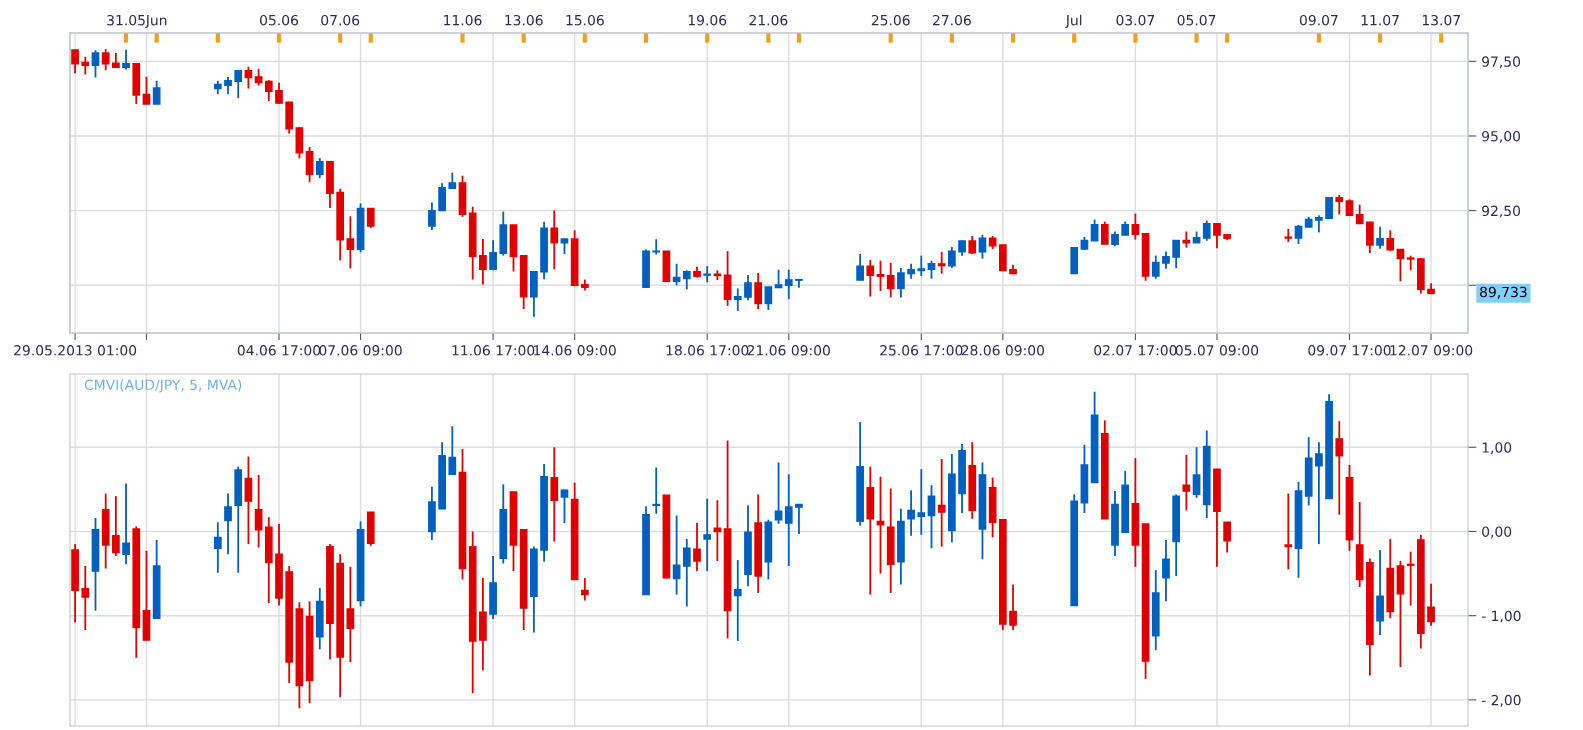 The height and width of the screenshot is (730, 1583). I want to click on text: 89,733, so click(1503, 292).